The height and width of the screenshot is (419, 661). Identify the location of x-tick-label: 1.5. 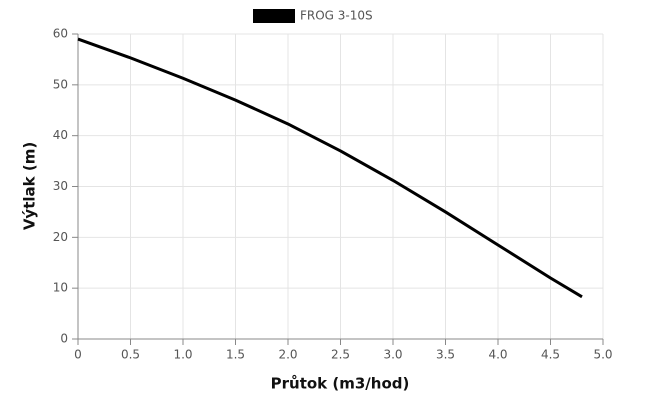
(235, 355).